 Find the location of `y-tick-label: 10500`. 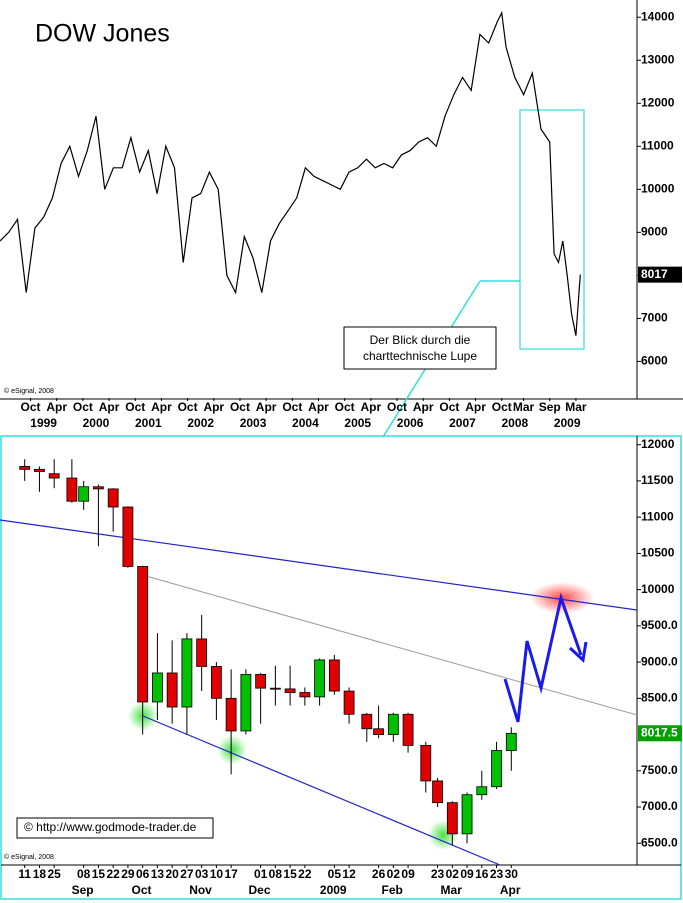

y-tick-label: 10500 is located at coordinates (658, 553).